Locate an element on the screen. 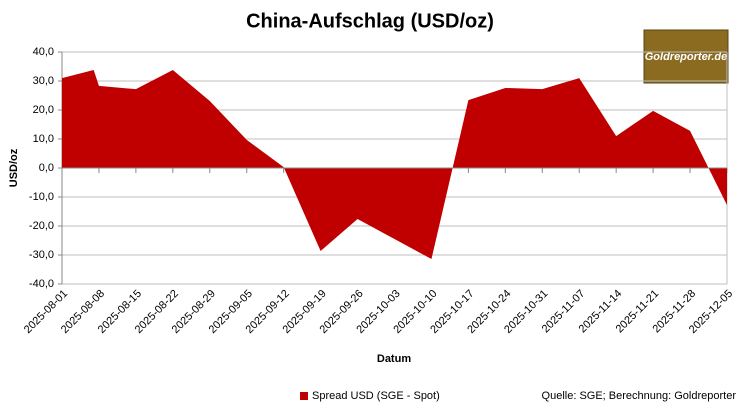  y-tick-label: -20,0 is located at coordinates (41, 226).